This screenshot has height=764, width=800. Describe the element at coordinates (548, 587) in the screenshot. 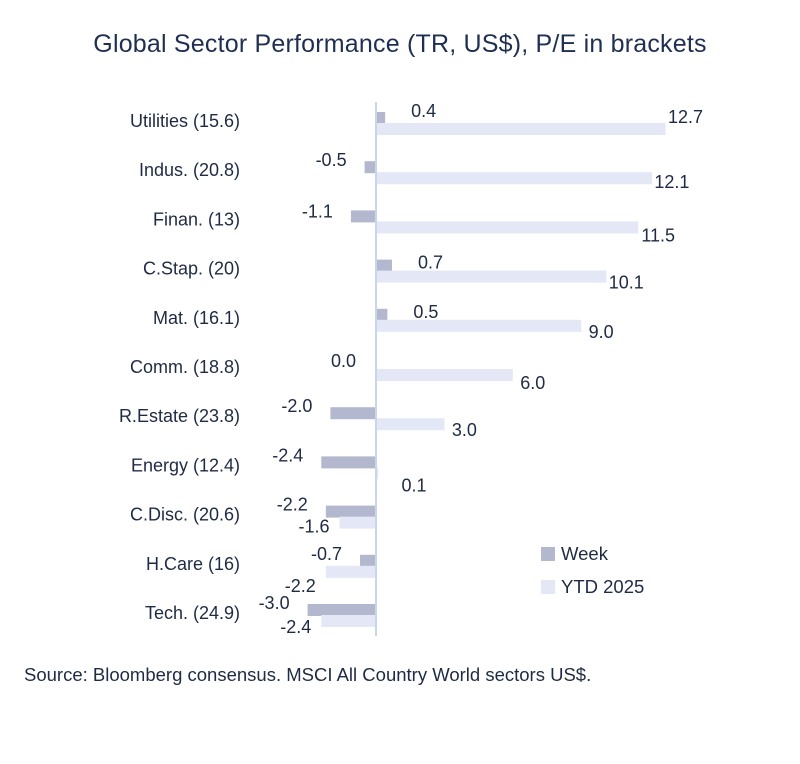

I see `legend-swatch-ytd-2025` at that location.